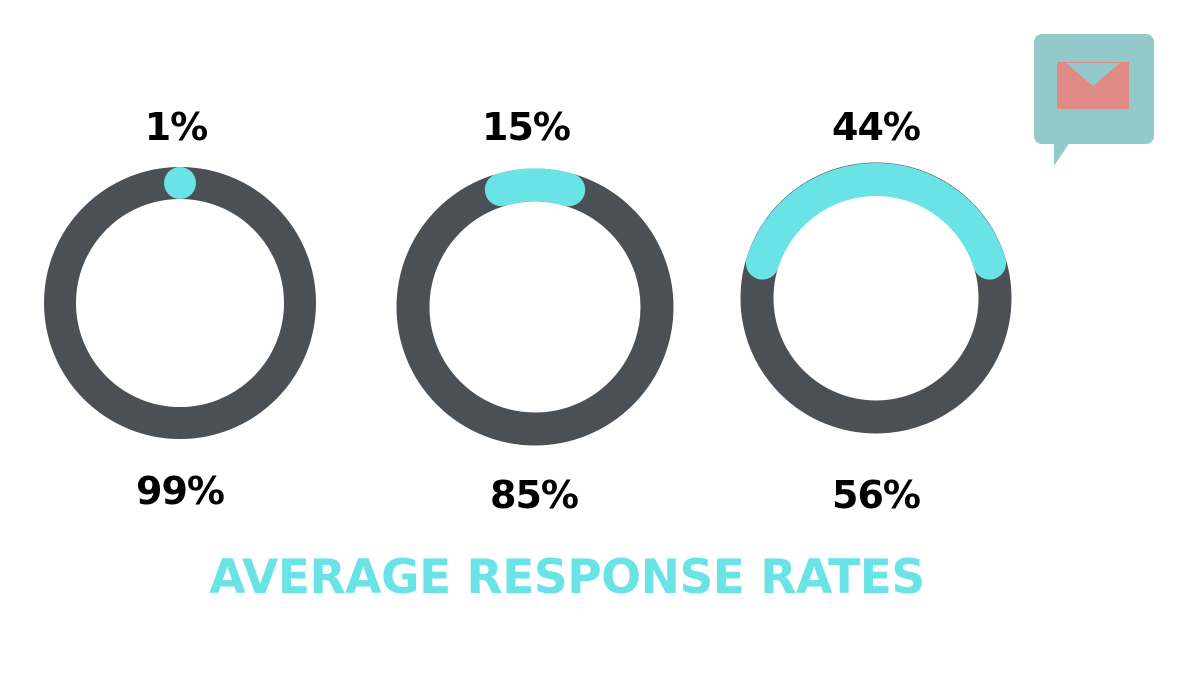 The image size is (1200, 675). What do you see at coordinates (534, 495) in the screenshot?
I see `donut-2-bottom-label: 85%` at bounding box center [534, 495].